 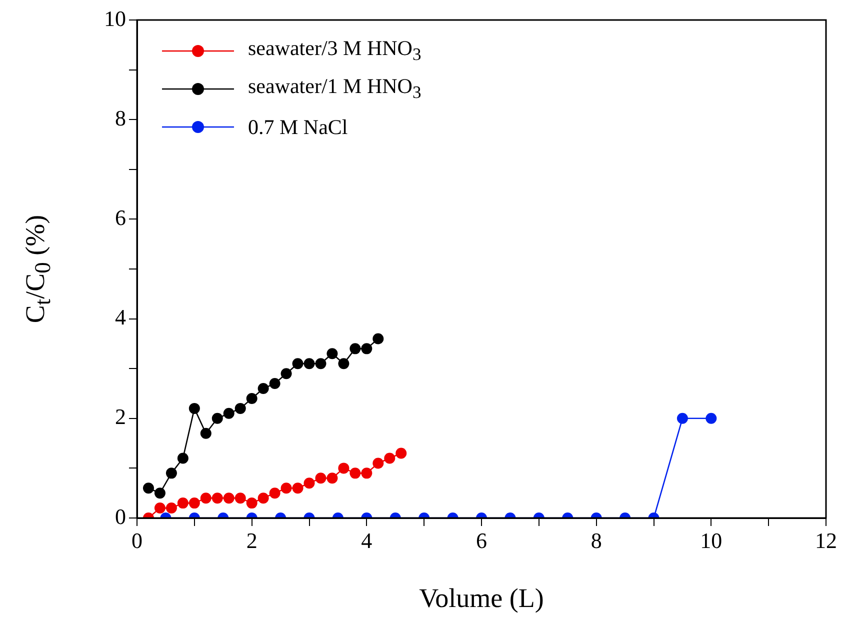 I want to click on x-axis-title: Volume (L), so click(x=481, y=598).